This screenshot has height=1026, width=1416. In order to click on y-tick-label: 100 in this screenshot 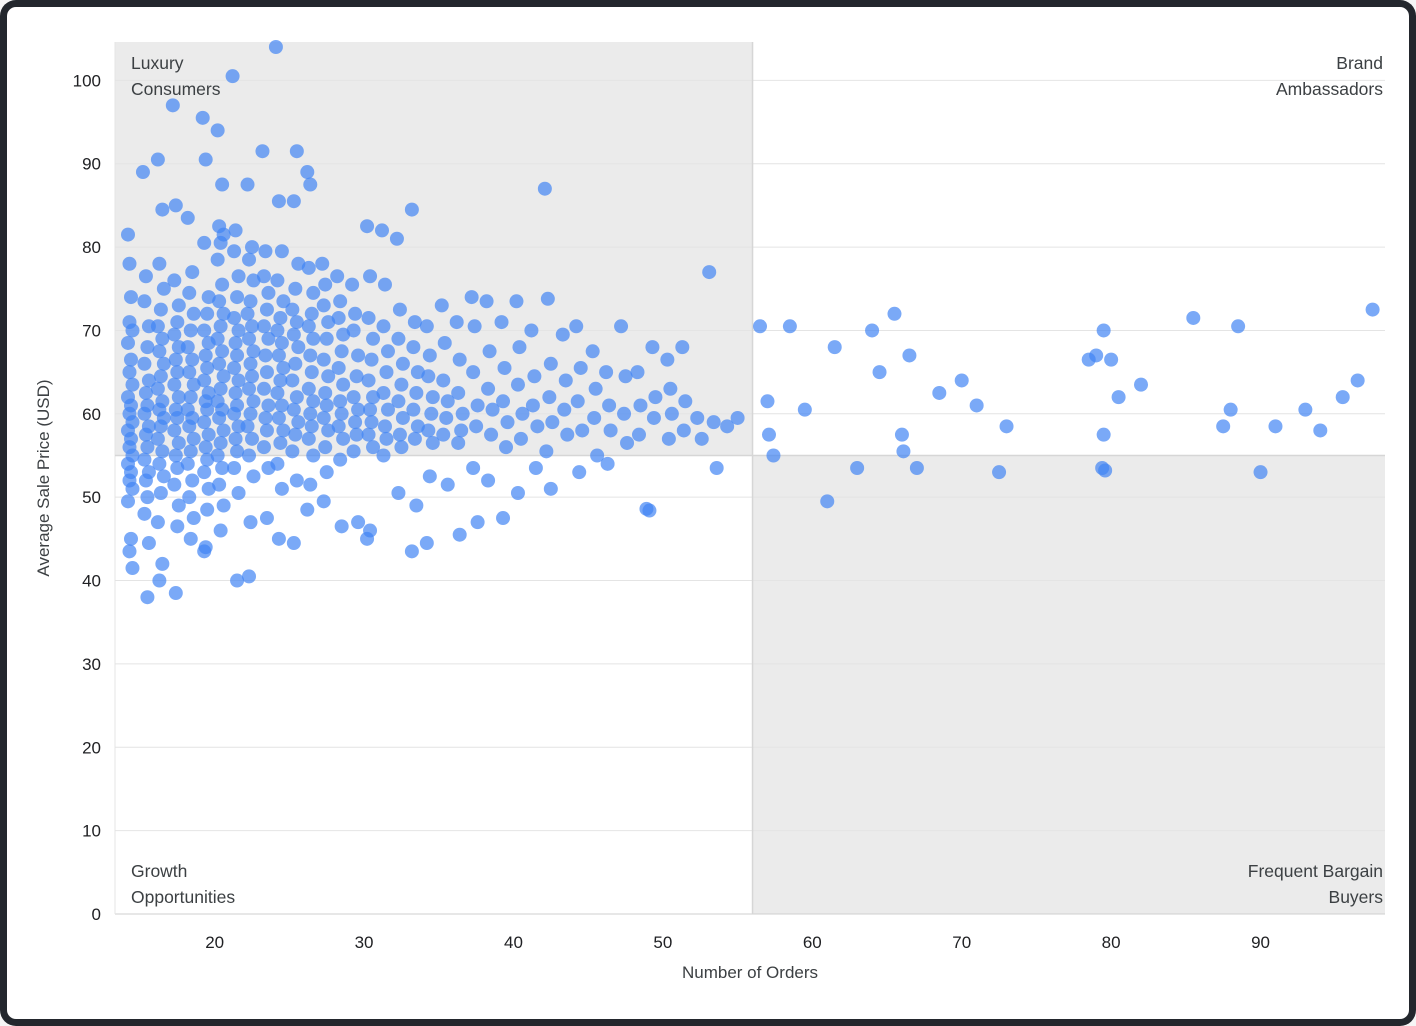, I will do `click(87, 80)`.